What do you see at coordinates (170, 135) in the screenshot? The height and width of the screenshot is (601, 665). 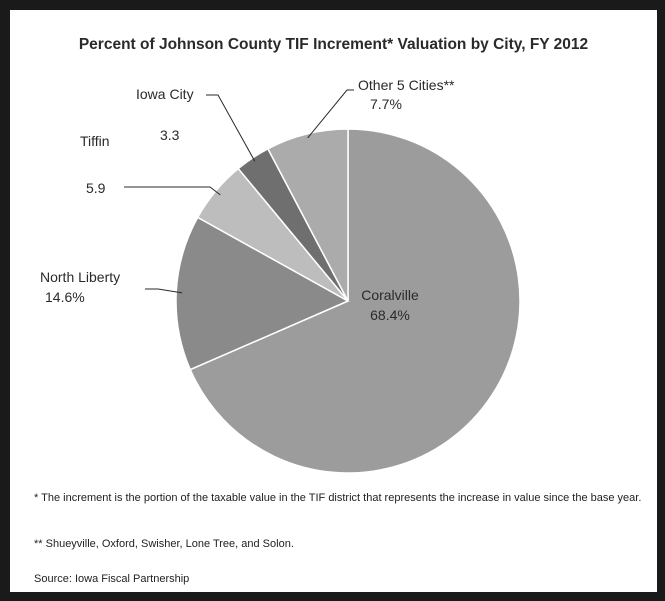 I see `value-label-iowa-city: 3.3` at bounding box center [170, 135].